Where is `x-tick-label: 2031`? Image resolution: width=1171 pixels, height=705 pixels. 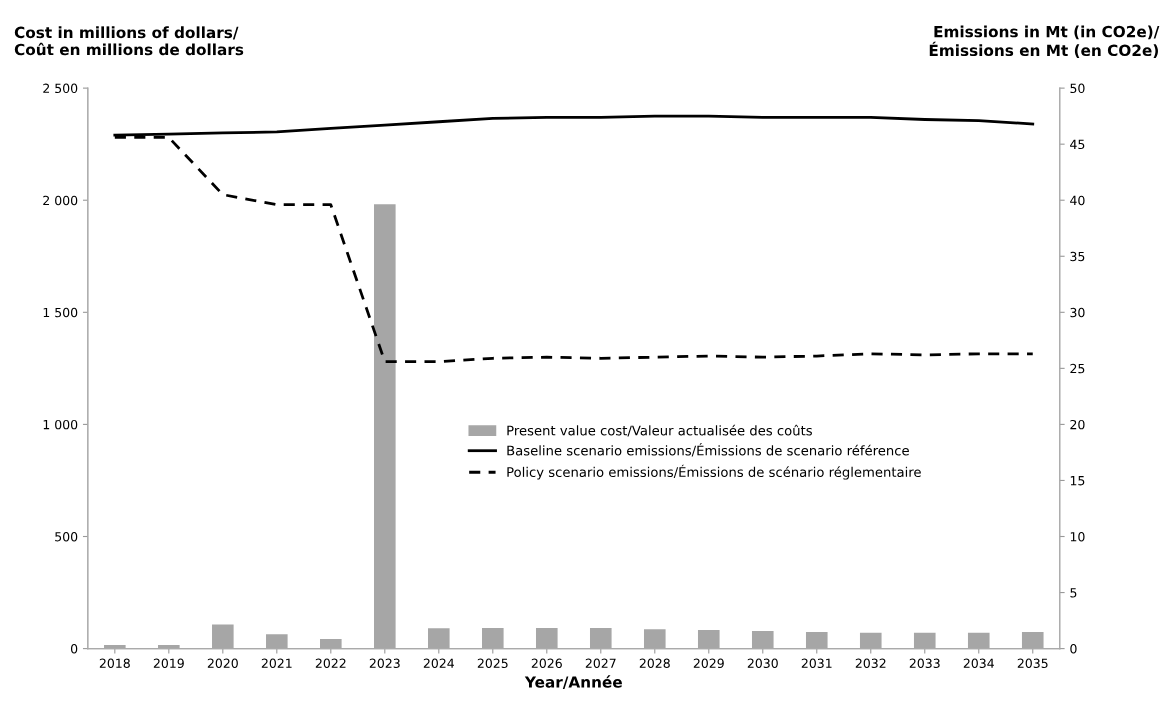 x-tick-label: 2031 is located at coordinates (816, 663).